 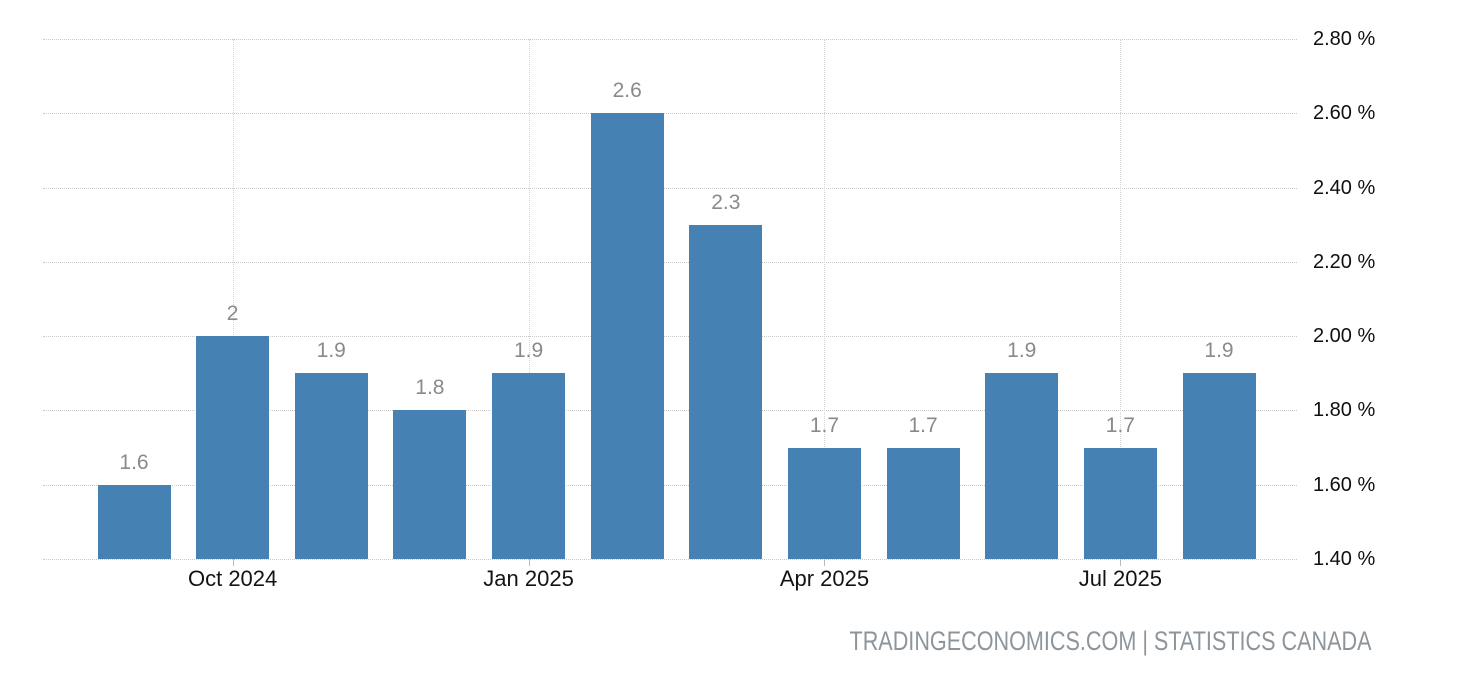 What do you see at coordinates (232, 314) in the screenshot?
I see `bar-value-label: 2` at bounding box center [232, 314].